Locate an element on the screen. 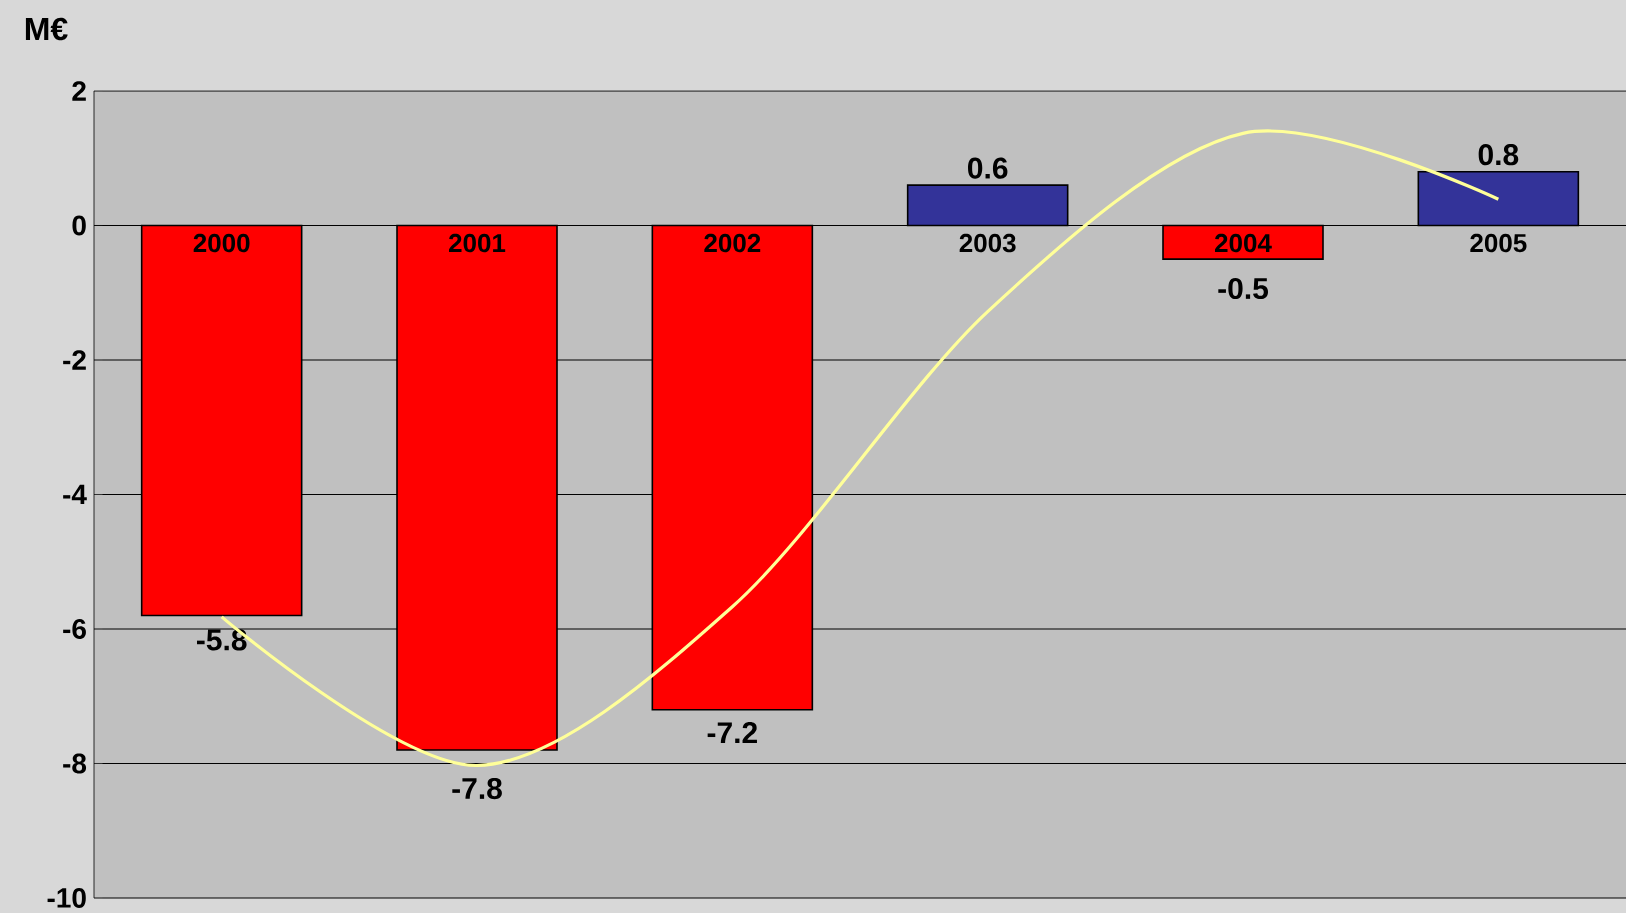 Image resolution: width=1626 pixels, height=913 pixels. x-tick-label: 2005 is located at coordinates (1498, 243).